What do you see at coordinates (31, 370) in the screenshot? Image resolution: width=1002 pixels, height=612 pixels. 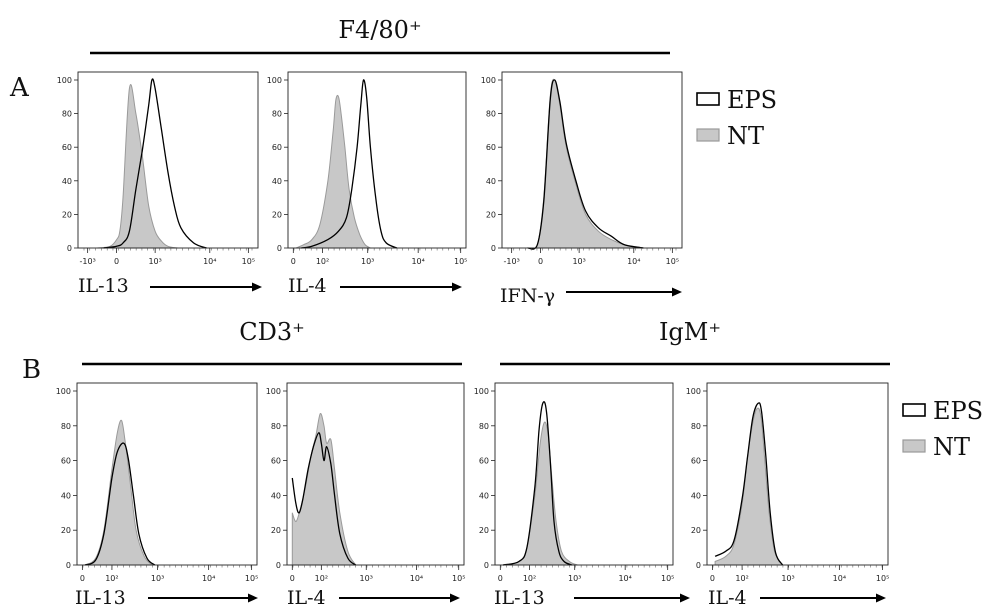 I see `panel-label-b: B` at bounding box center [31, 370].